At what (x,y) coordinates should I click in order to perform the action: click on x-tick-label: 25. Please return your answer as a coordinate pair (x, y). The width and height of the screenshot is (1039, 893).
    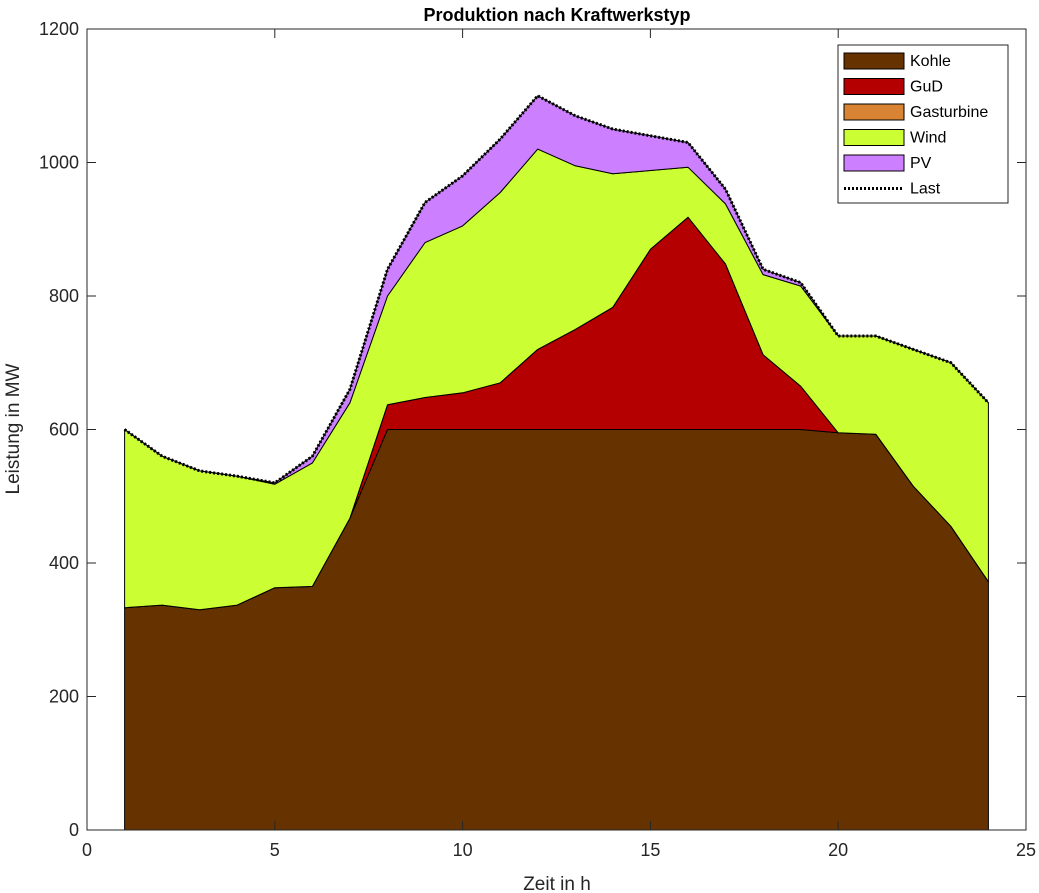
    Looking at the image, I should click on (1026, 850).